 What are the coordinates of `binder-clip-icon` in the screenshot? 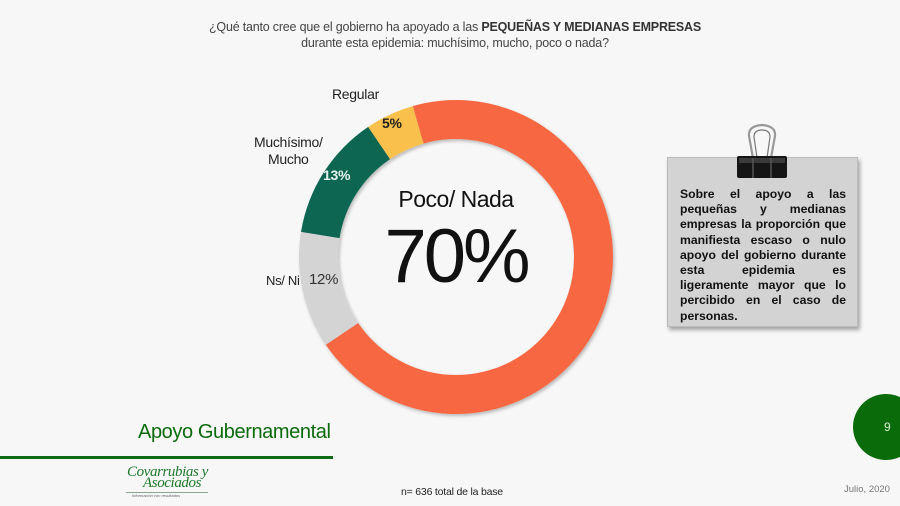 It's located at (762, 150).